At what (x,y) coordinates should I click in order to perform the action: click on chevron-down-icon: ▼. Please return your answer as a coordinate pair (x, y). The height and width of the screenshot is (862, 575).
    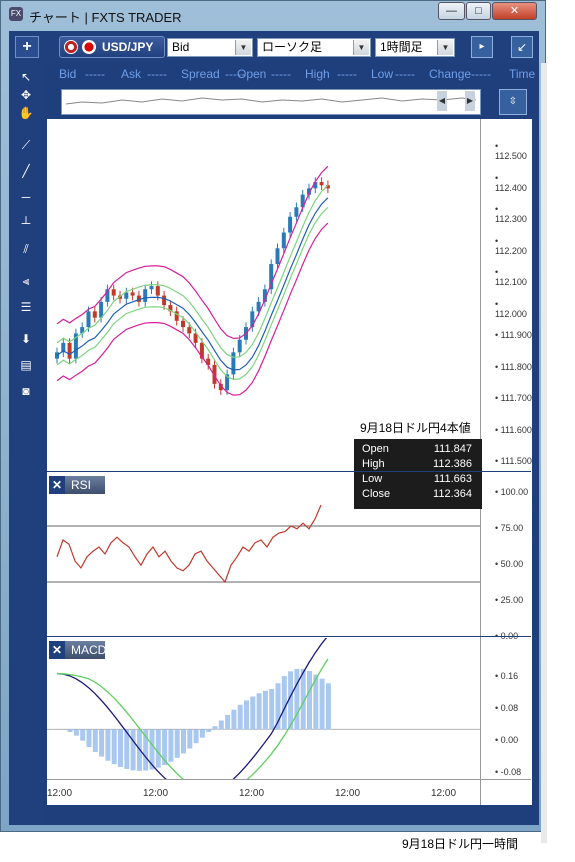
    Looking at the image, I should click on (361, 47).